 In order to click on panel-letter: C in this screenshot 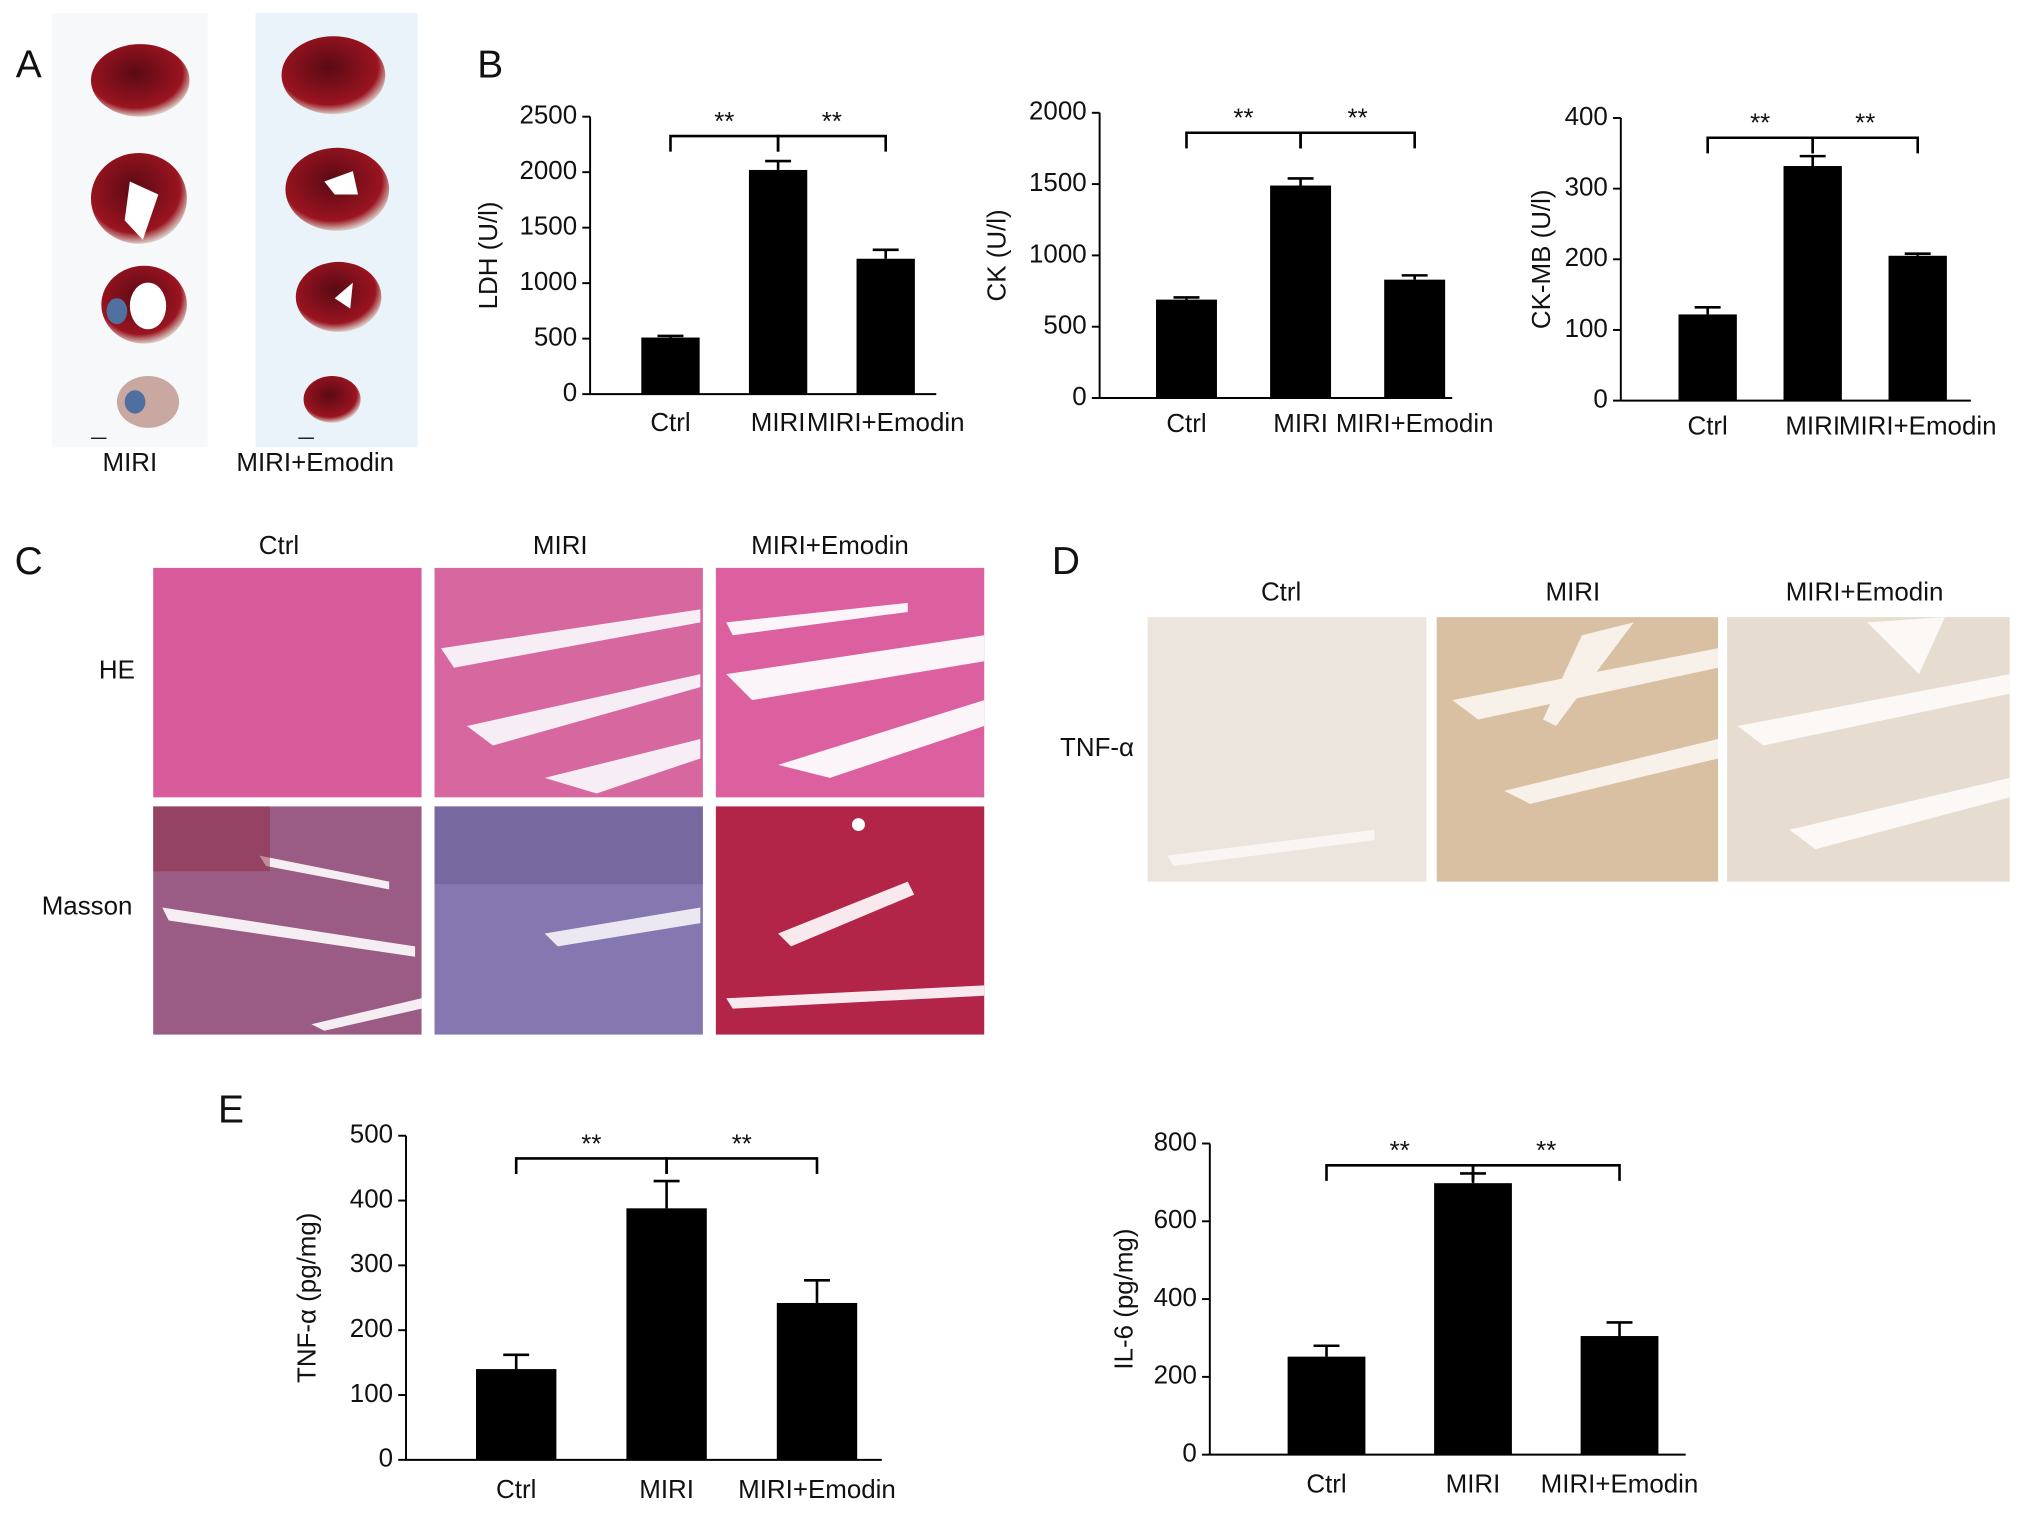, I will do `click(29, 561)`.